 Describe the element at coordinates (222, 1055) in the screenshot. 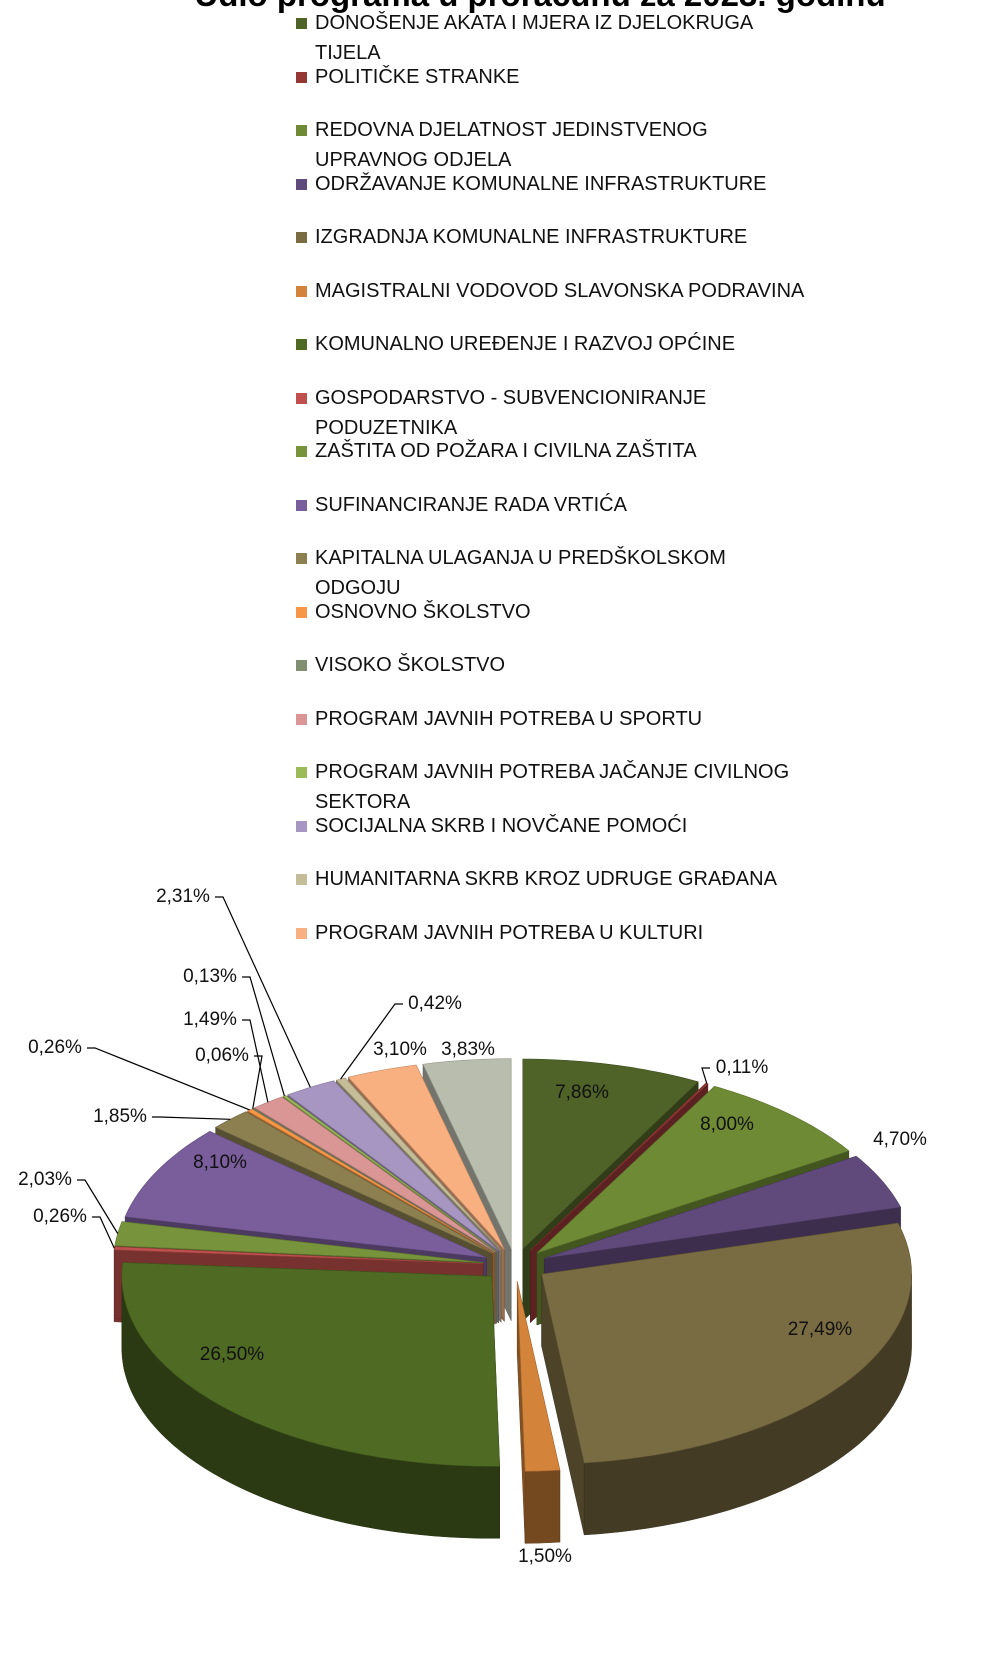

I see `data-label: 0,06%` at that location.